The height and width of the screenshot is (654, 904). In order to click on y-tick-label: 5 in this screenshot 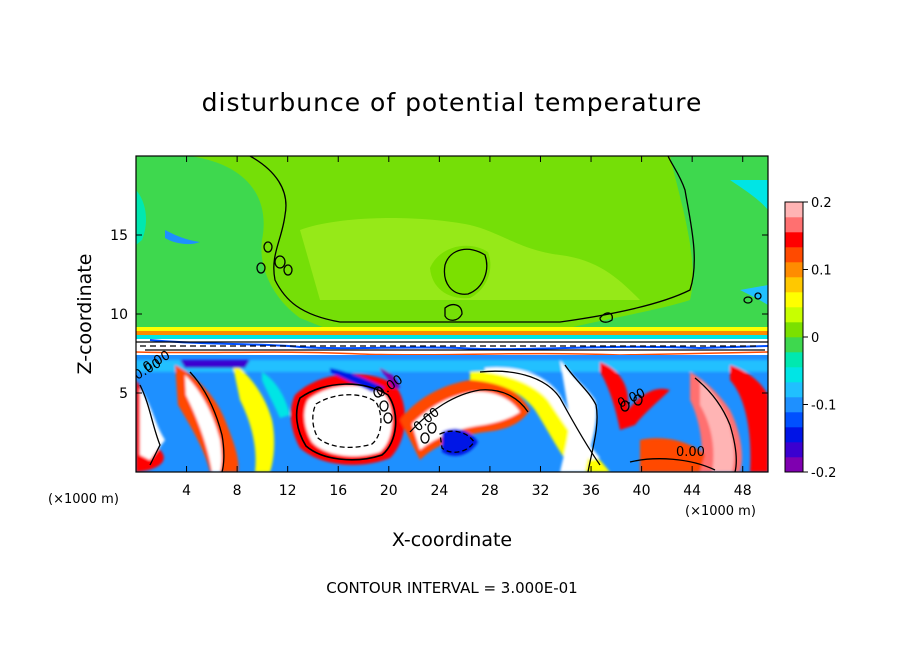, I will do `click(123, 394)`.